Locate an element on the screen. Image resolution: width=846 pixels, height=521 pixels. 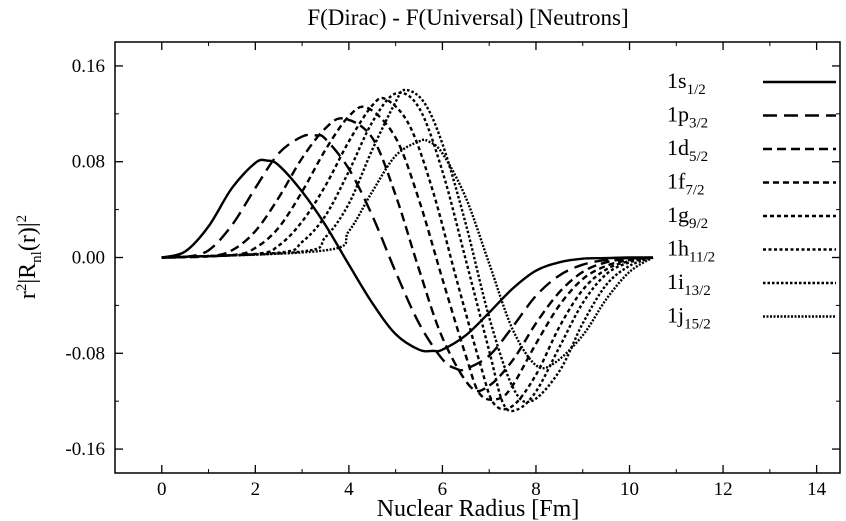
y-tick-label: 0.08 is located at coordinates (88, 162).